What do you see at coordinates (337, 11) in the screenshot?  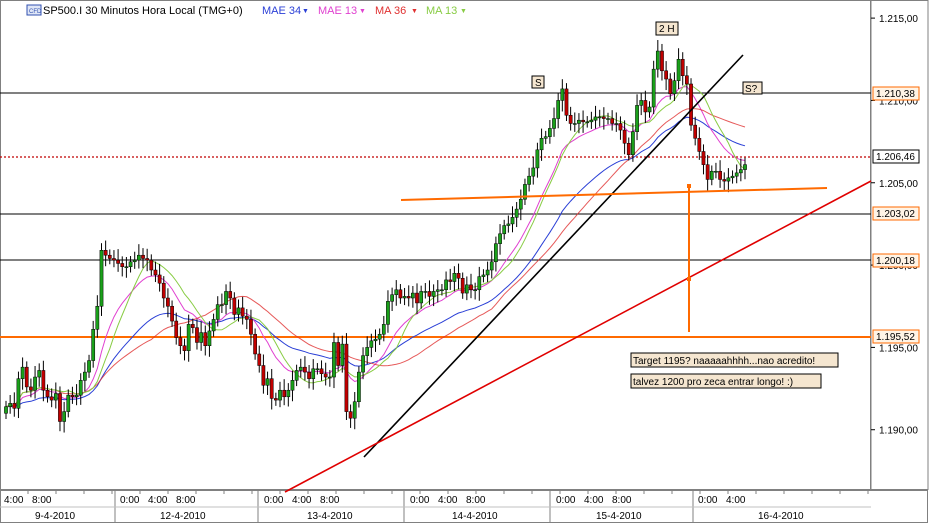 I see `indicator-mae13: MAE 13` at bounding box center [337, 11].